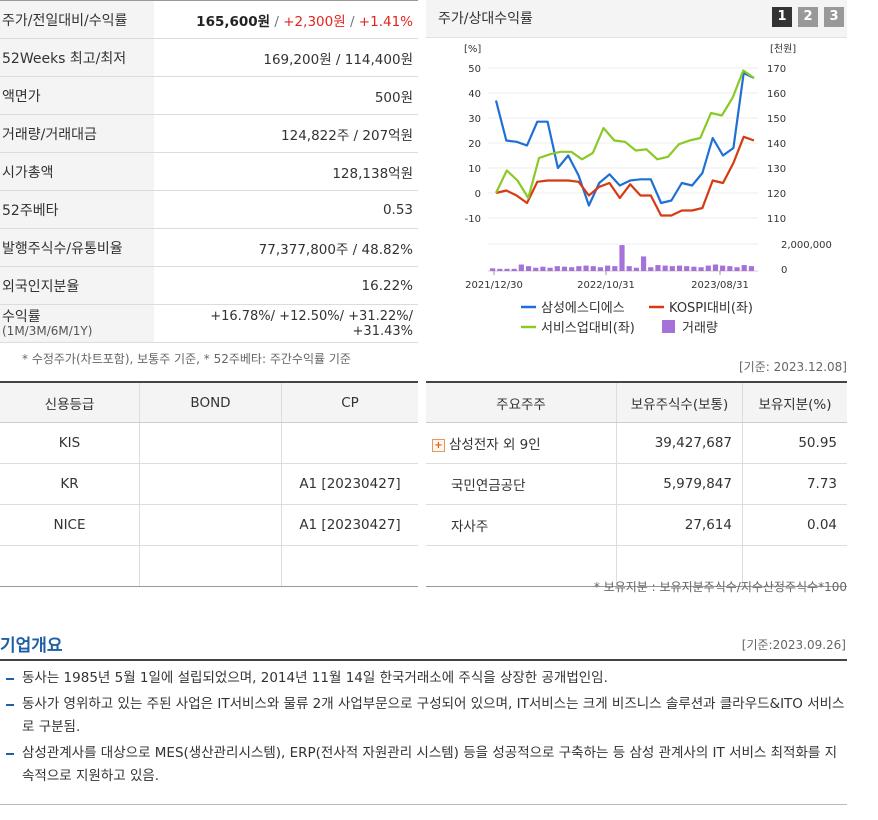  What do you see at coordinates (70, 443) in the screenshot?
I see `agency-cell: KIS` at bounding box center [70, 443].